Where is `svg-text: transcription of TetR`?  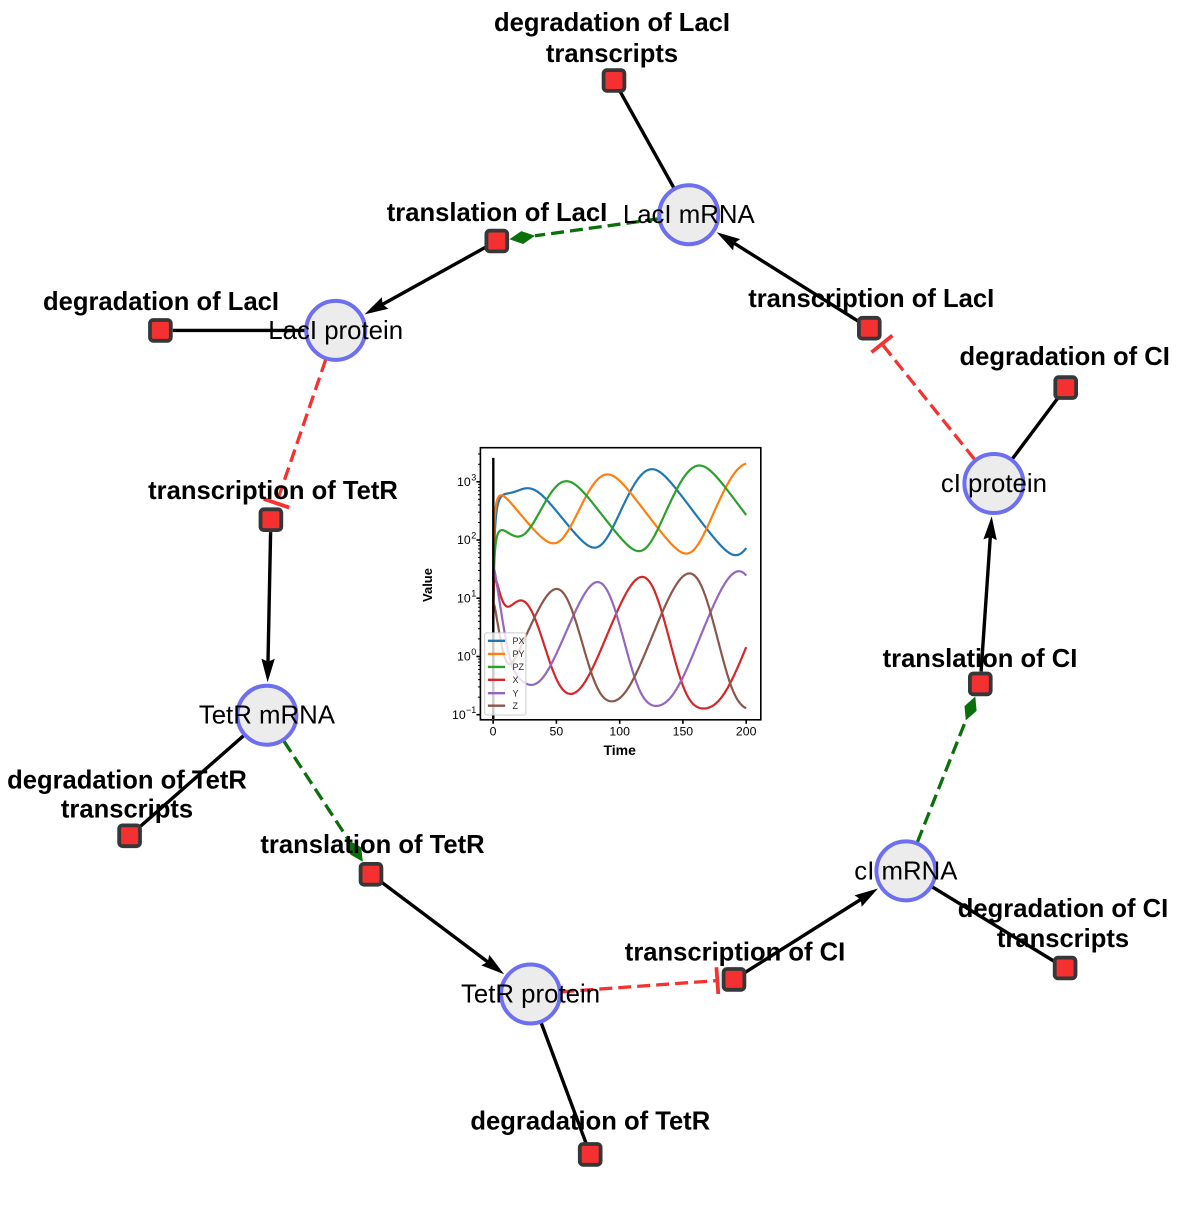
svg-text: transcription of TetR is located at coordinates (273, 491).